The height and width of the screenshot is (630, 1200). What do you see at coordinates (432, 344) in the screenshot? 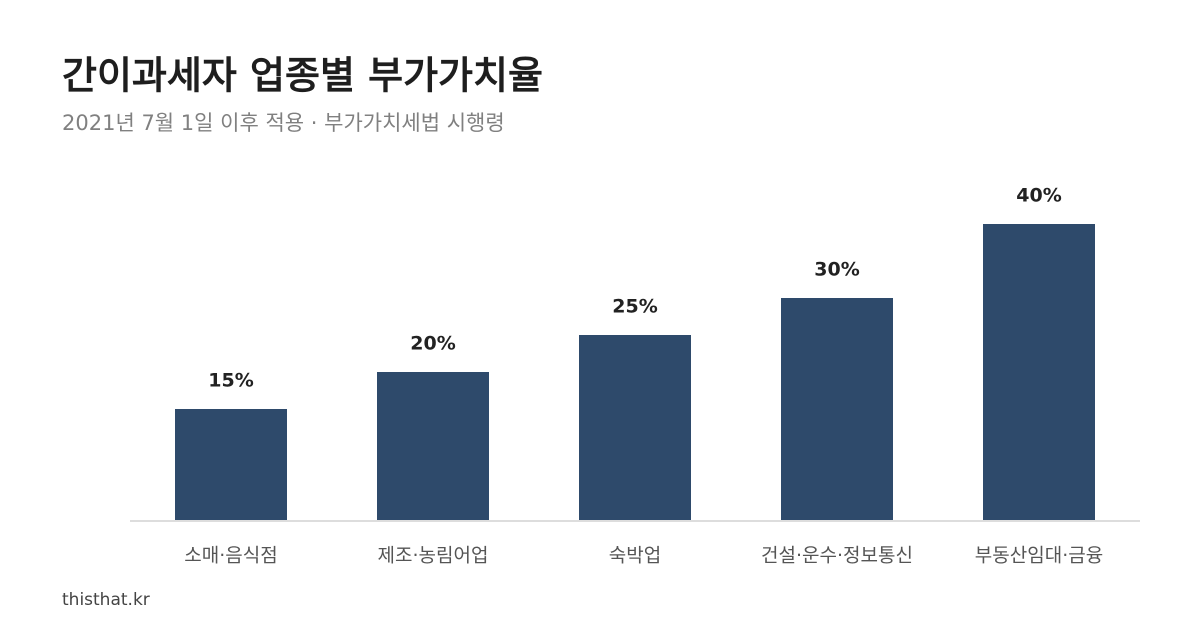
I see `value-label: 20%` at bounding box center [432, 344].